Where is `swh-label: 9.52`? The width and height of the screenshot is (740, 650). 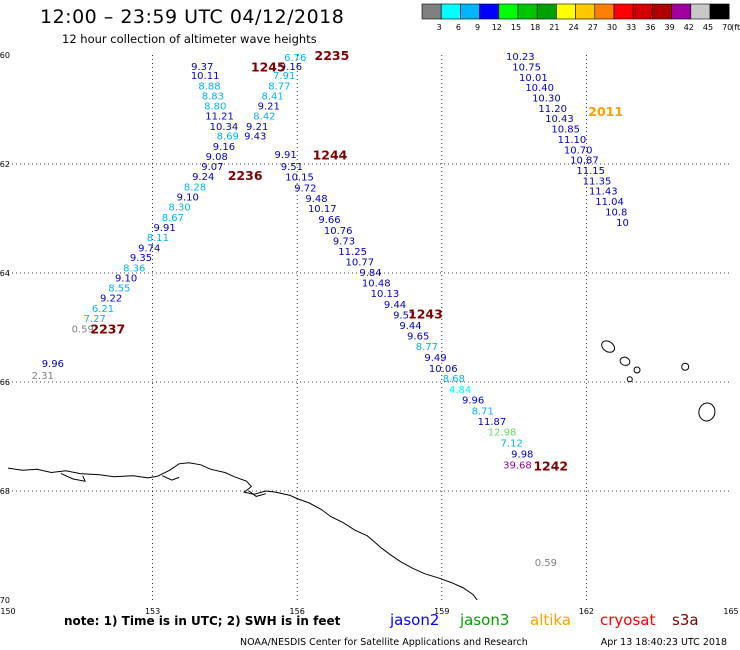
swh-label: 9.52 is located at coordinates (404, 315).